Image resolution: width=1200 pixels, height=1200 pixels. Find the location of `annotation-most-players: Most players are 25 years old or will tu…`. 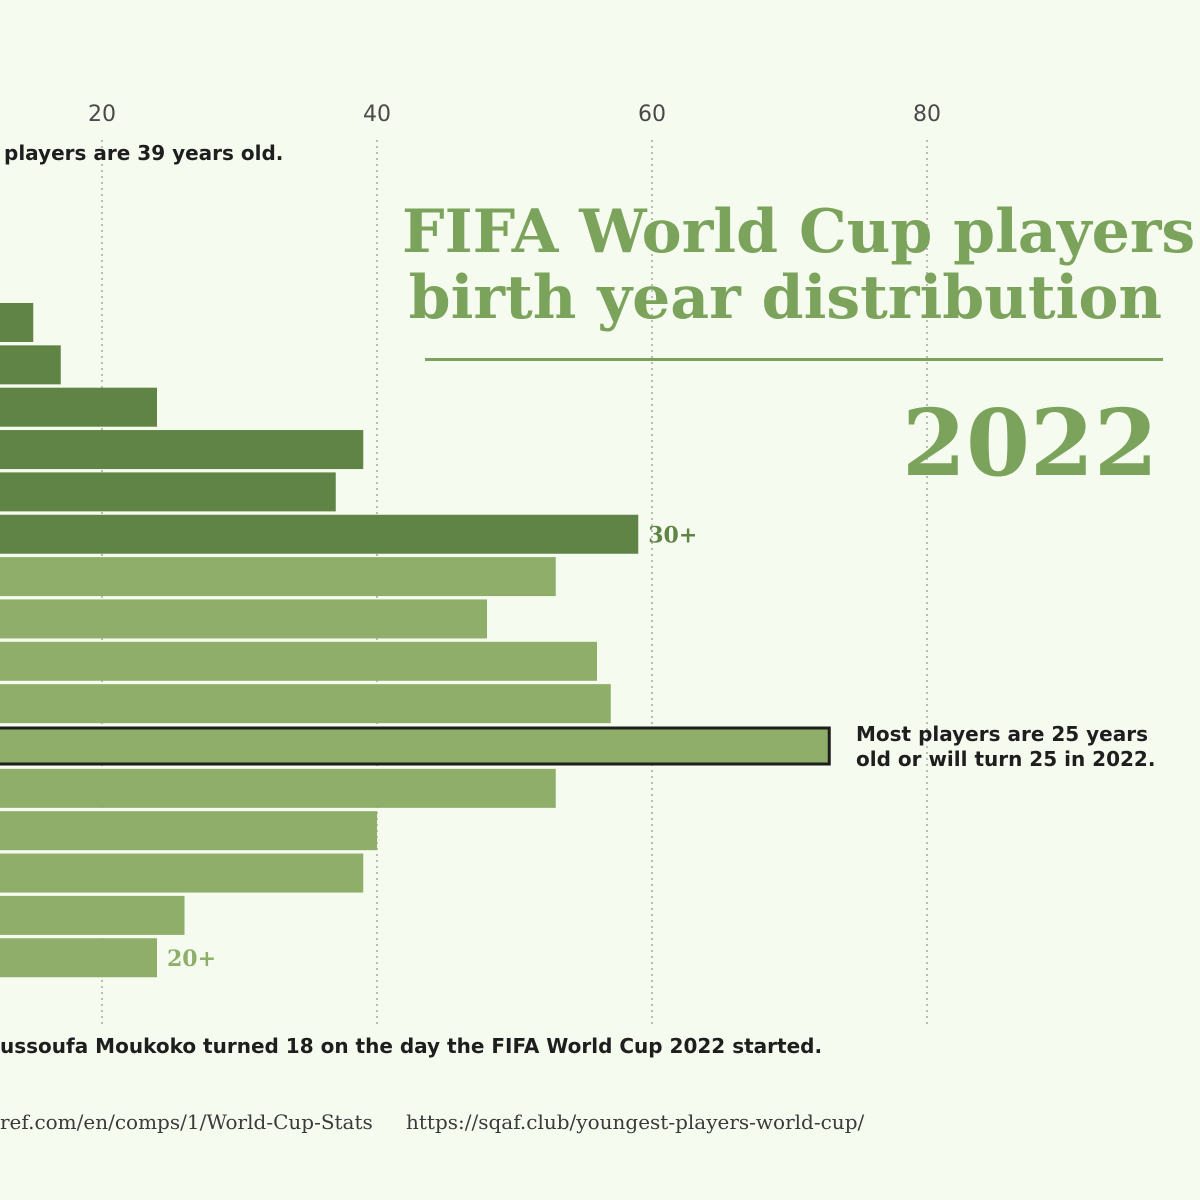

annotation-most-players: Most players are 25 years old or will tu… is located at coordinates (1005, 747).